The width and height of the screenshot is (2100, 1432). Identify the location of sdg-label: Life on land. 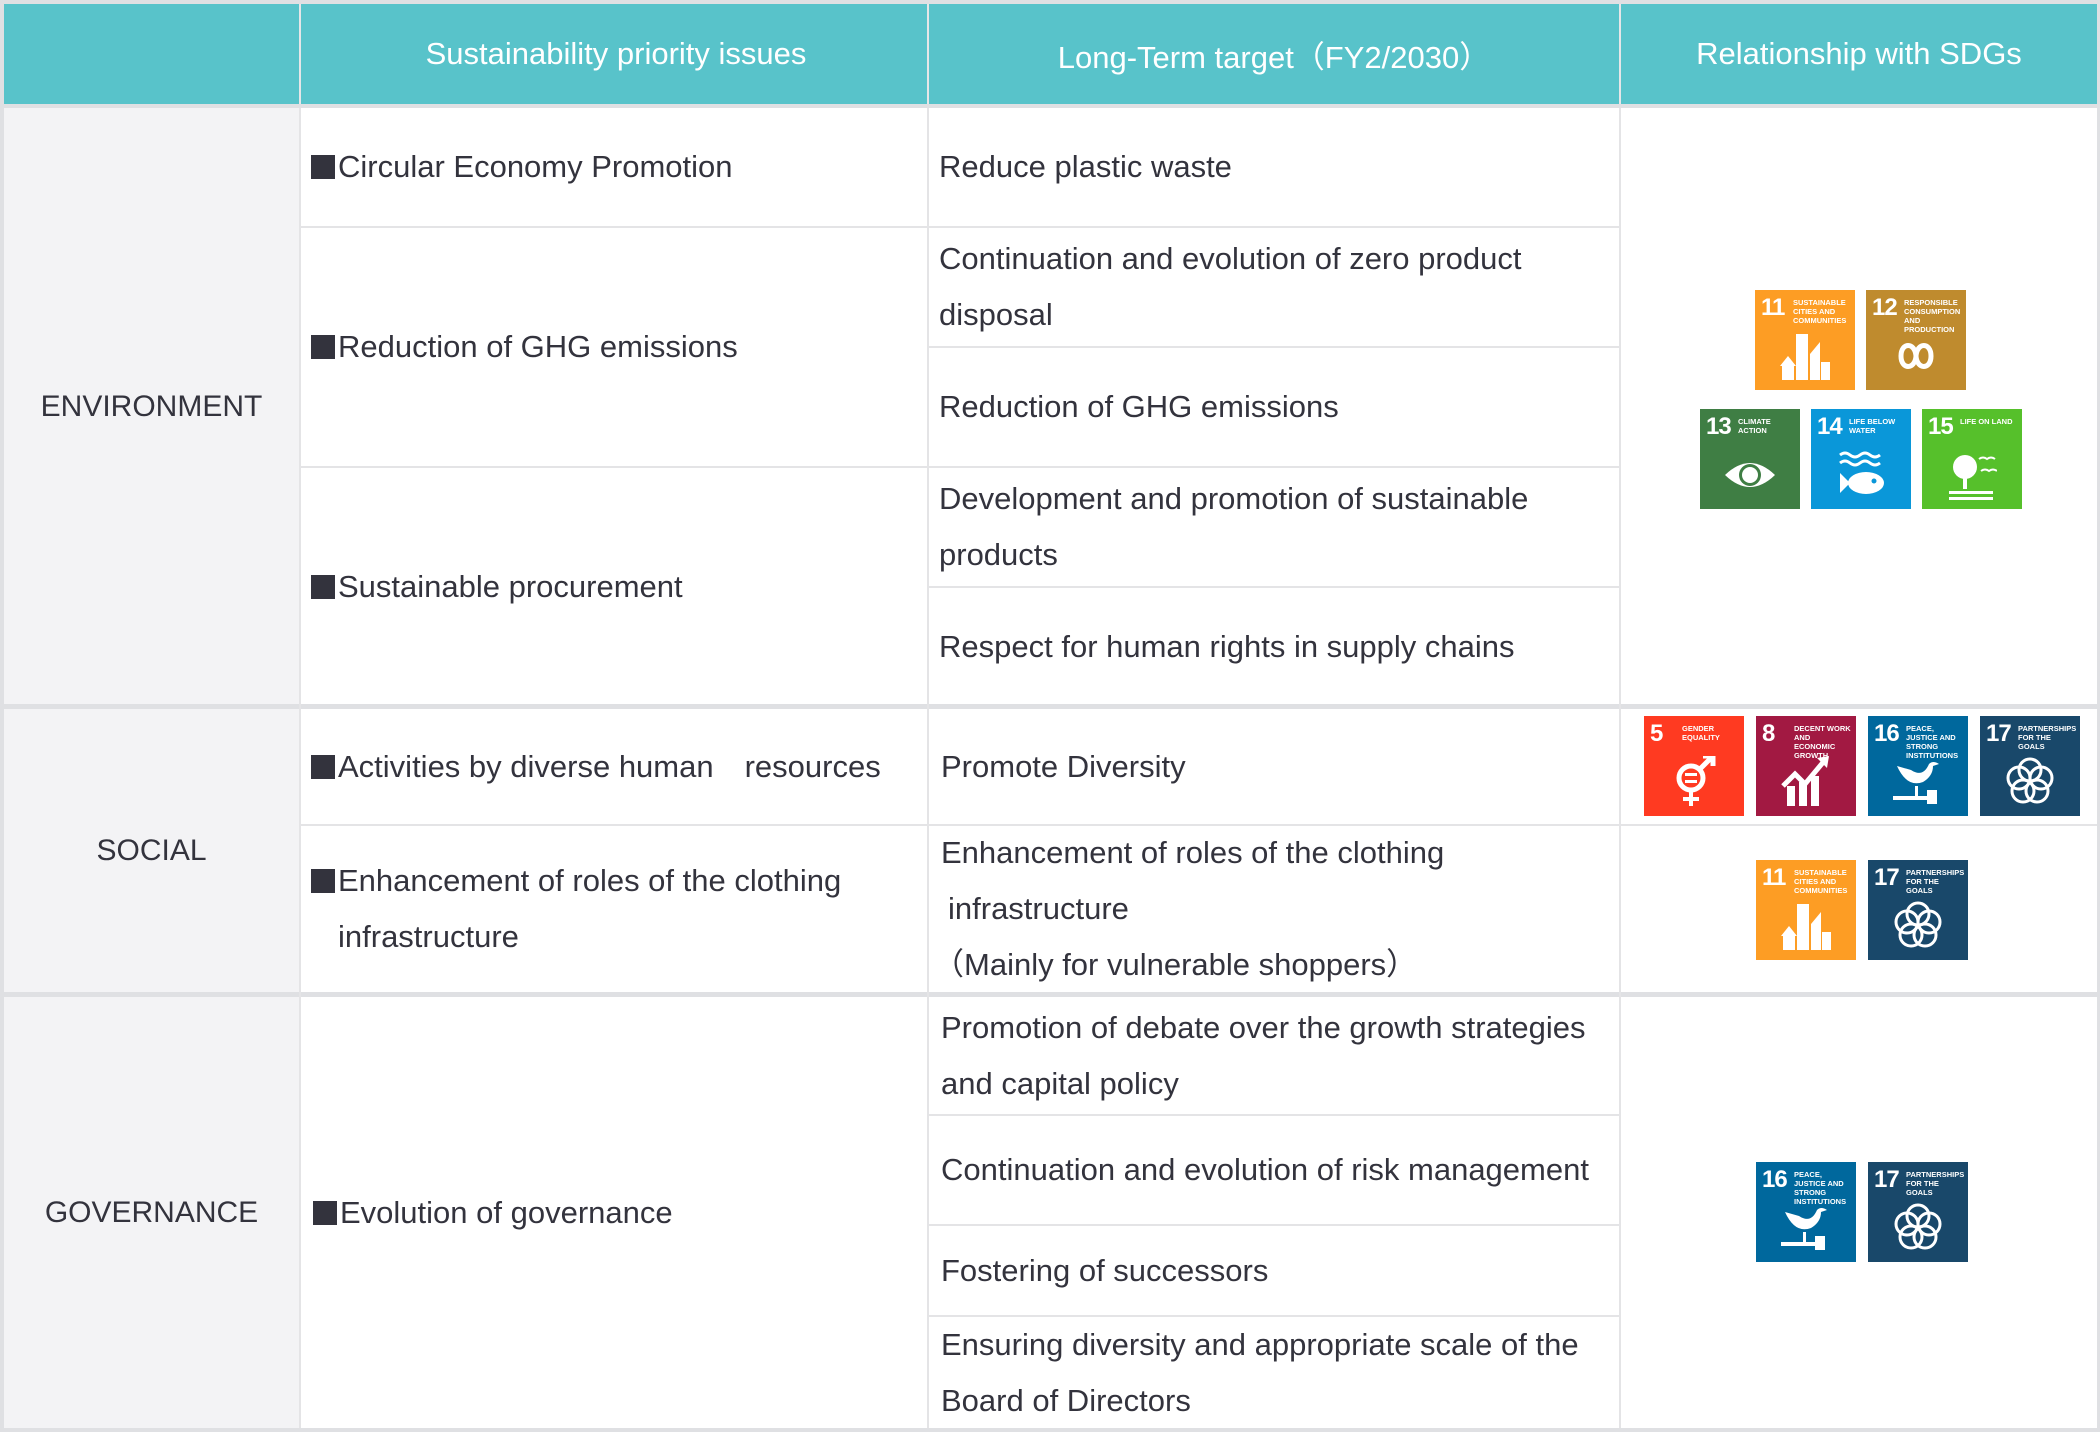
(1986, 421).